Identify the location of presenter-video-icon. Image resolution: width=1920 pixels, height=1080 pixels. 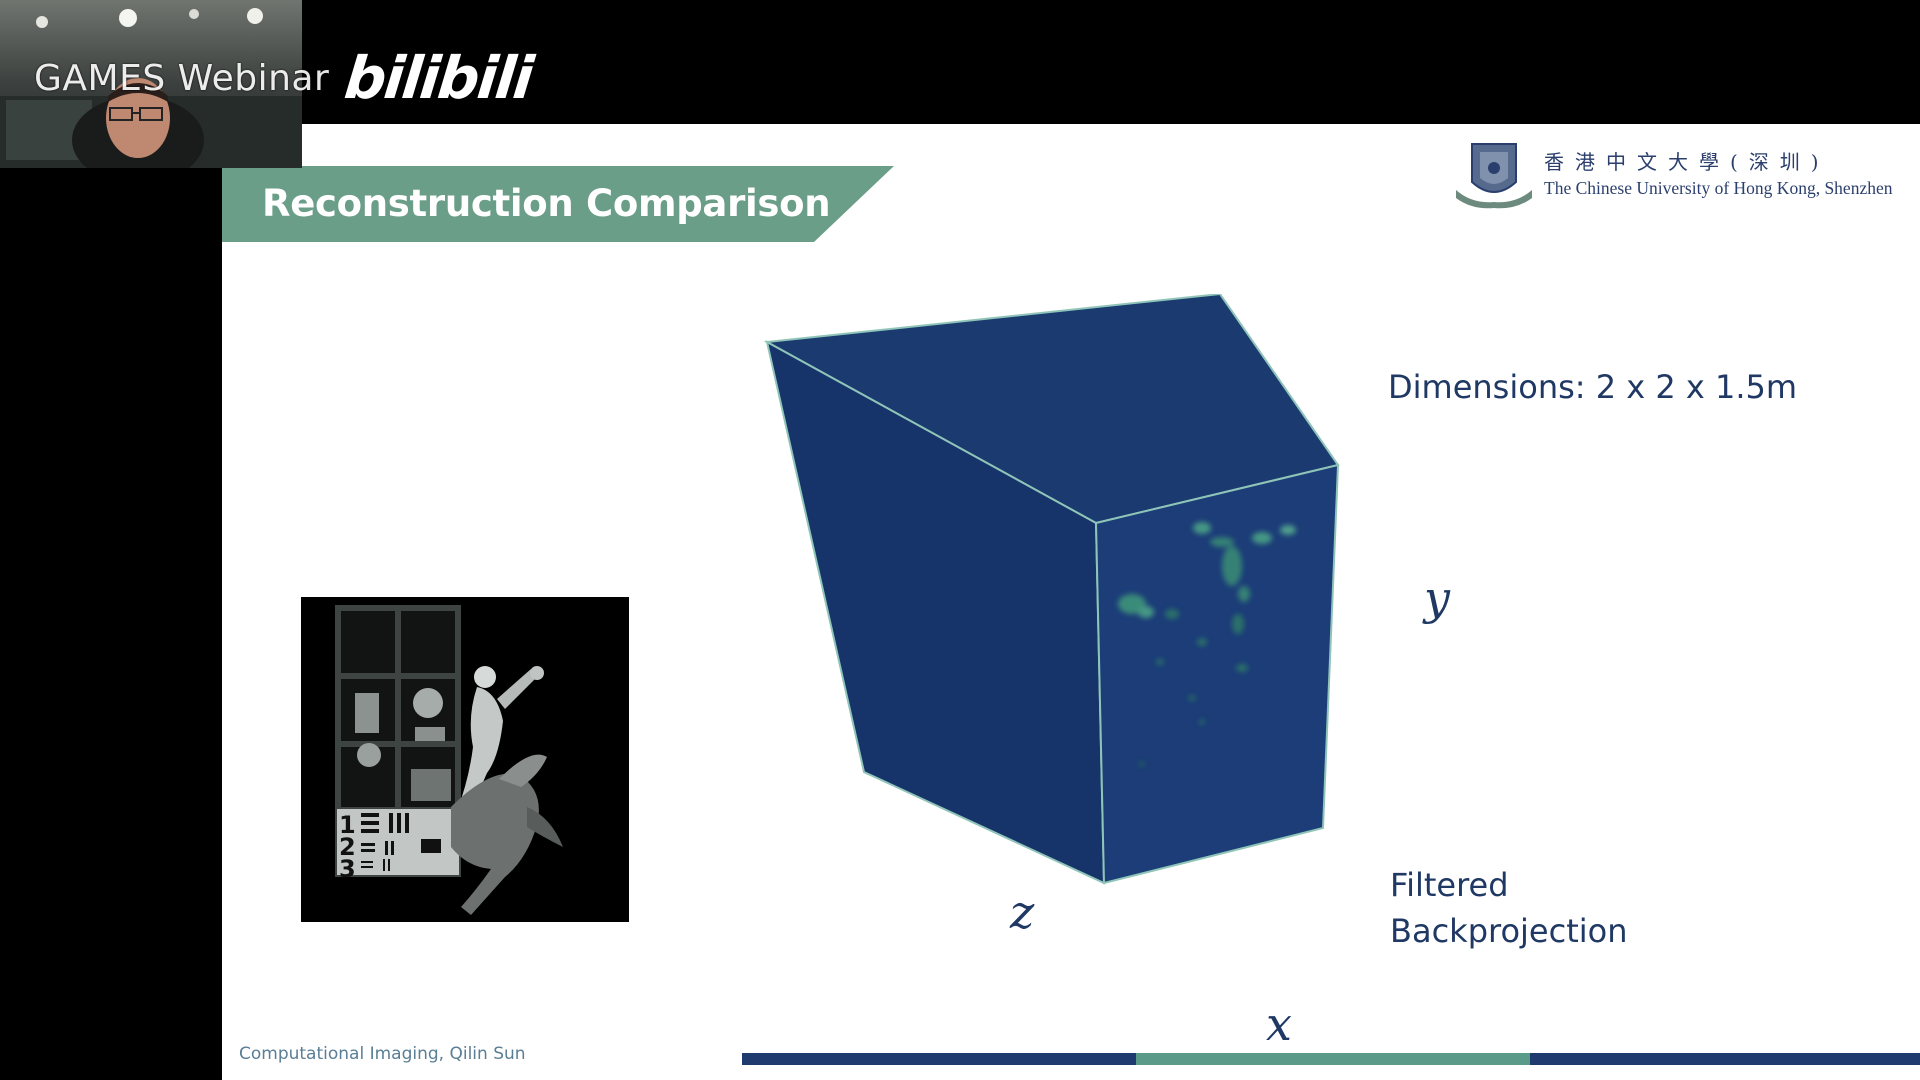
(151, 84).